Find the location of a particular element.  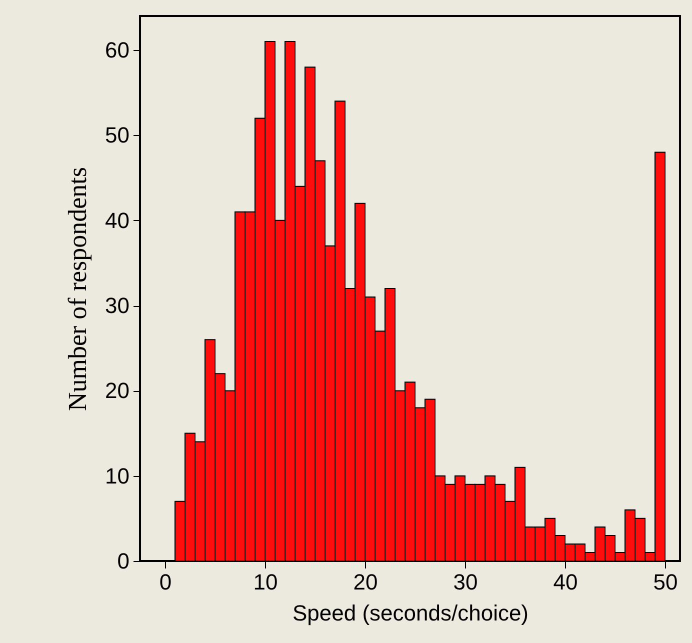

x-axis-title: Speed (seconds/choice) is located at coordinates (410, 613).